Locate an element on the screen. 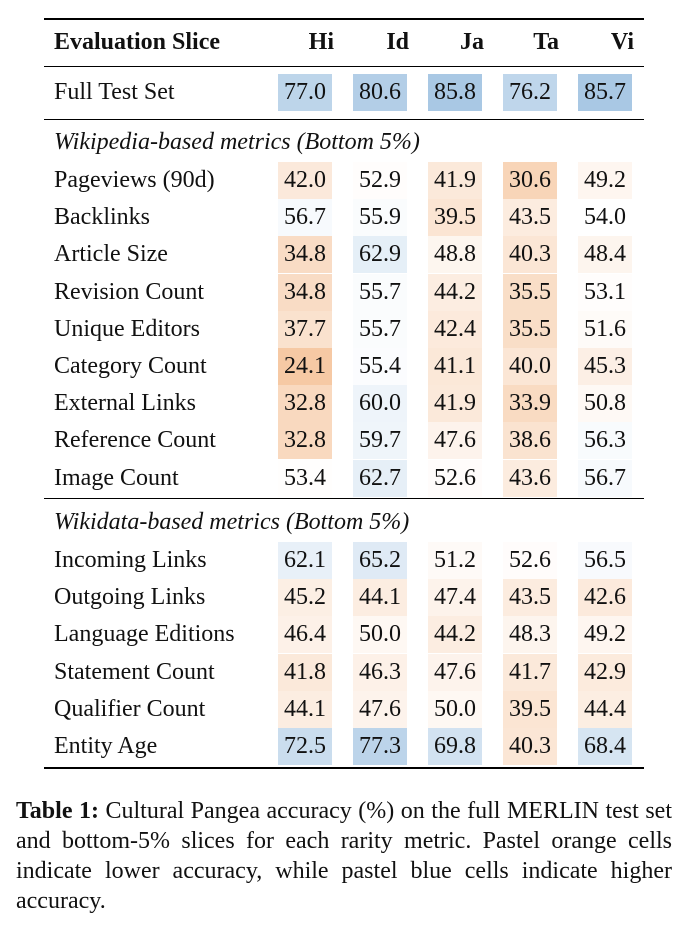 This screenshot has height=933, width=687. table-row: Reference Count 32.8 59.7 47.6 38.6 56.3 is located at coordinates (344, 441).